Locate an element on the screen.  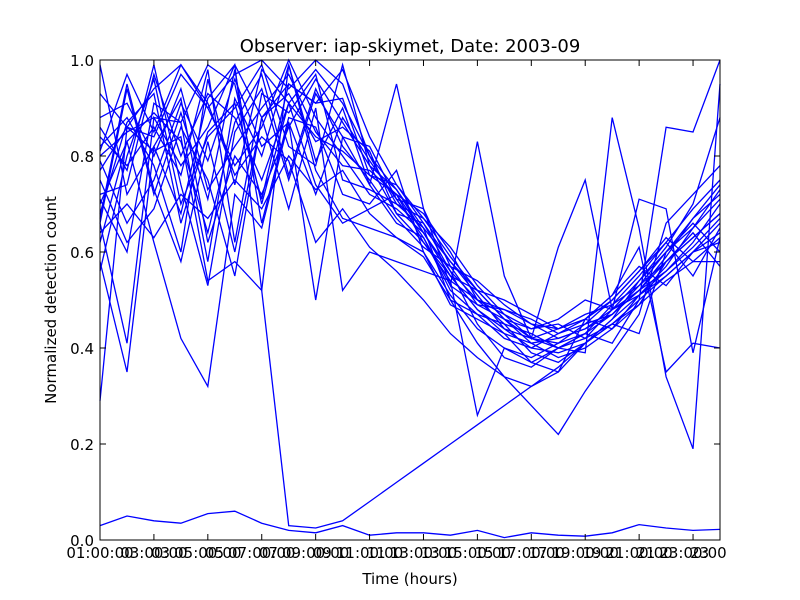
x-tick-label: 17:00:00 is located at coordinates (531, 553).